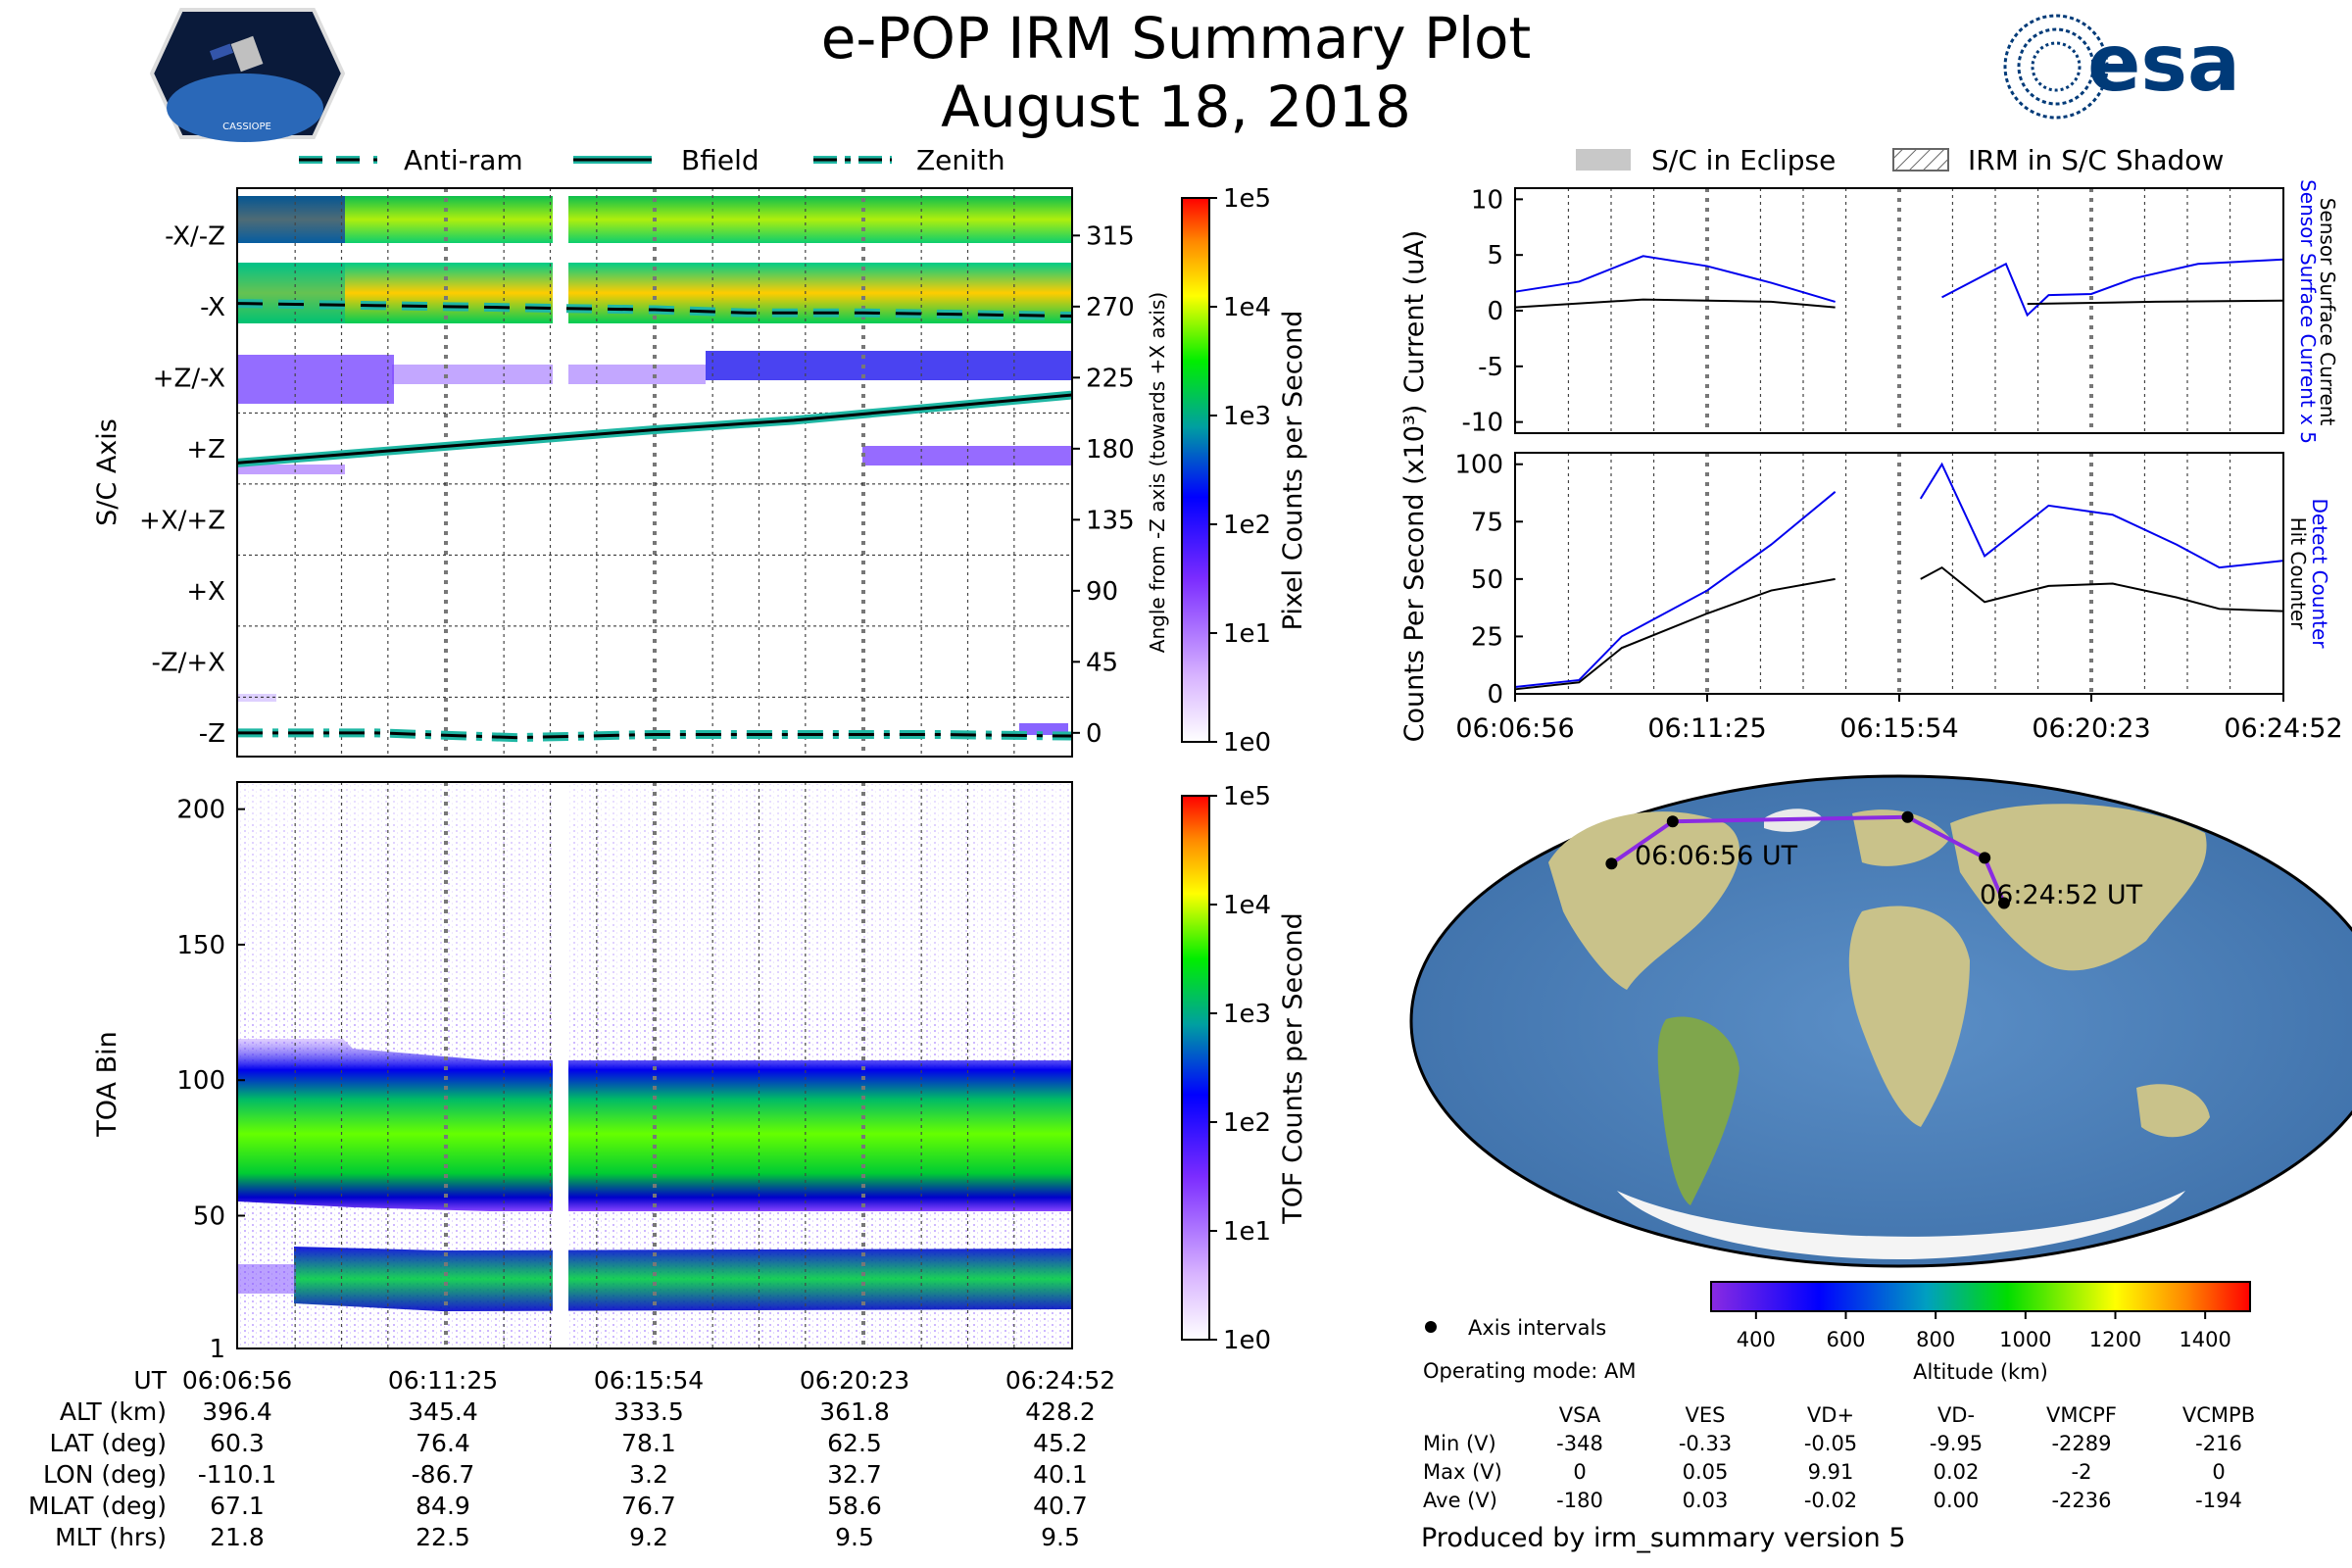 The image size is (2352, 1568). Describe the element at coordinates (217, 1349) in the screenshot. I see `toa-tick-label: 1` at that location.